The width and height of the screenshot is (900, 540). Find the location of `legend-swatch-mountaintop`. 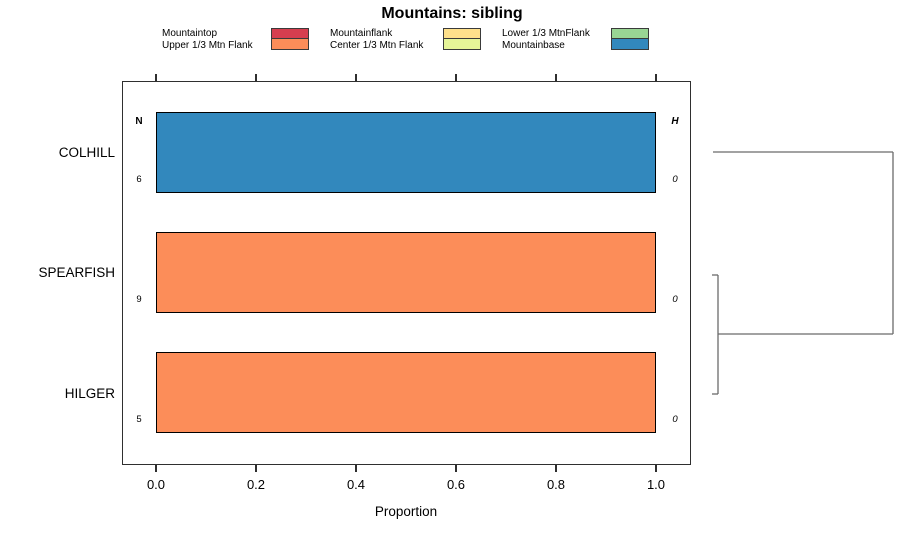

legend-swatch-mountaintop is located at coordinates (290, 33).